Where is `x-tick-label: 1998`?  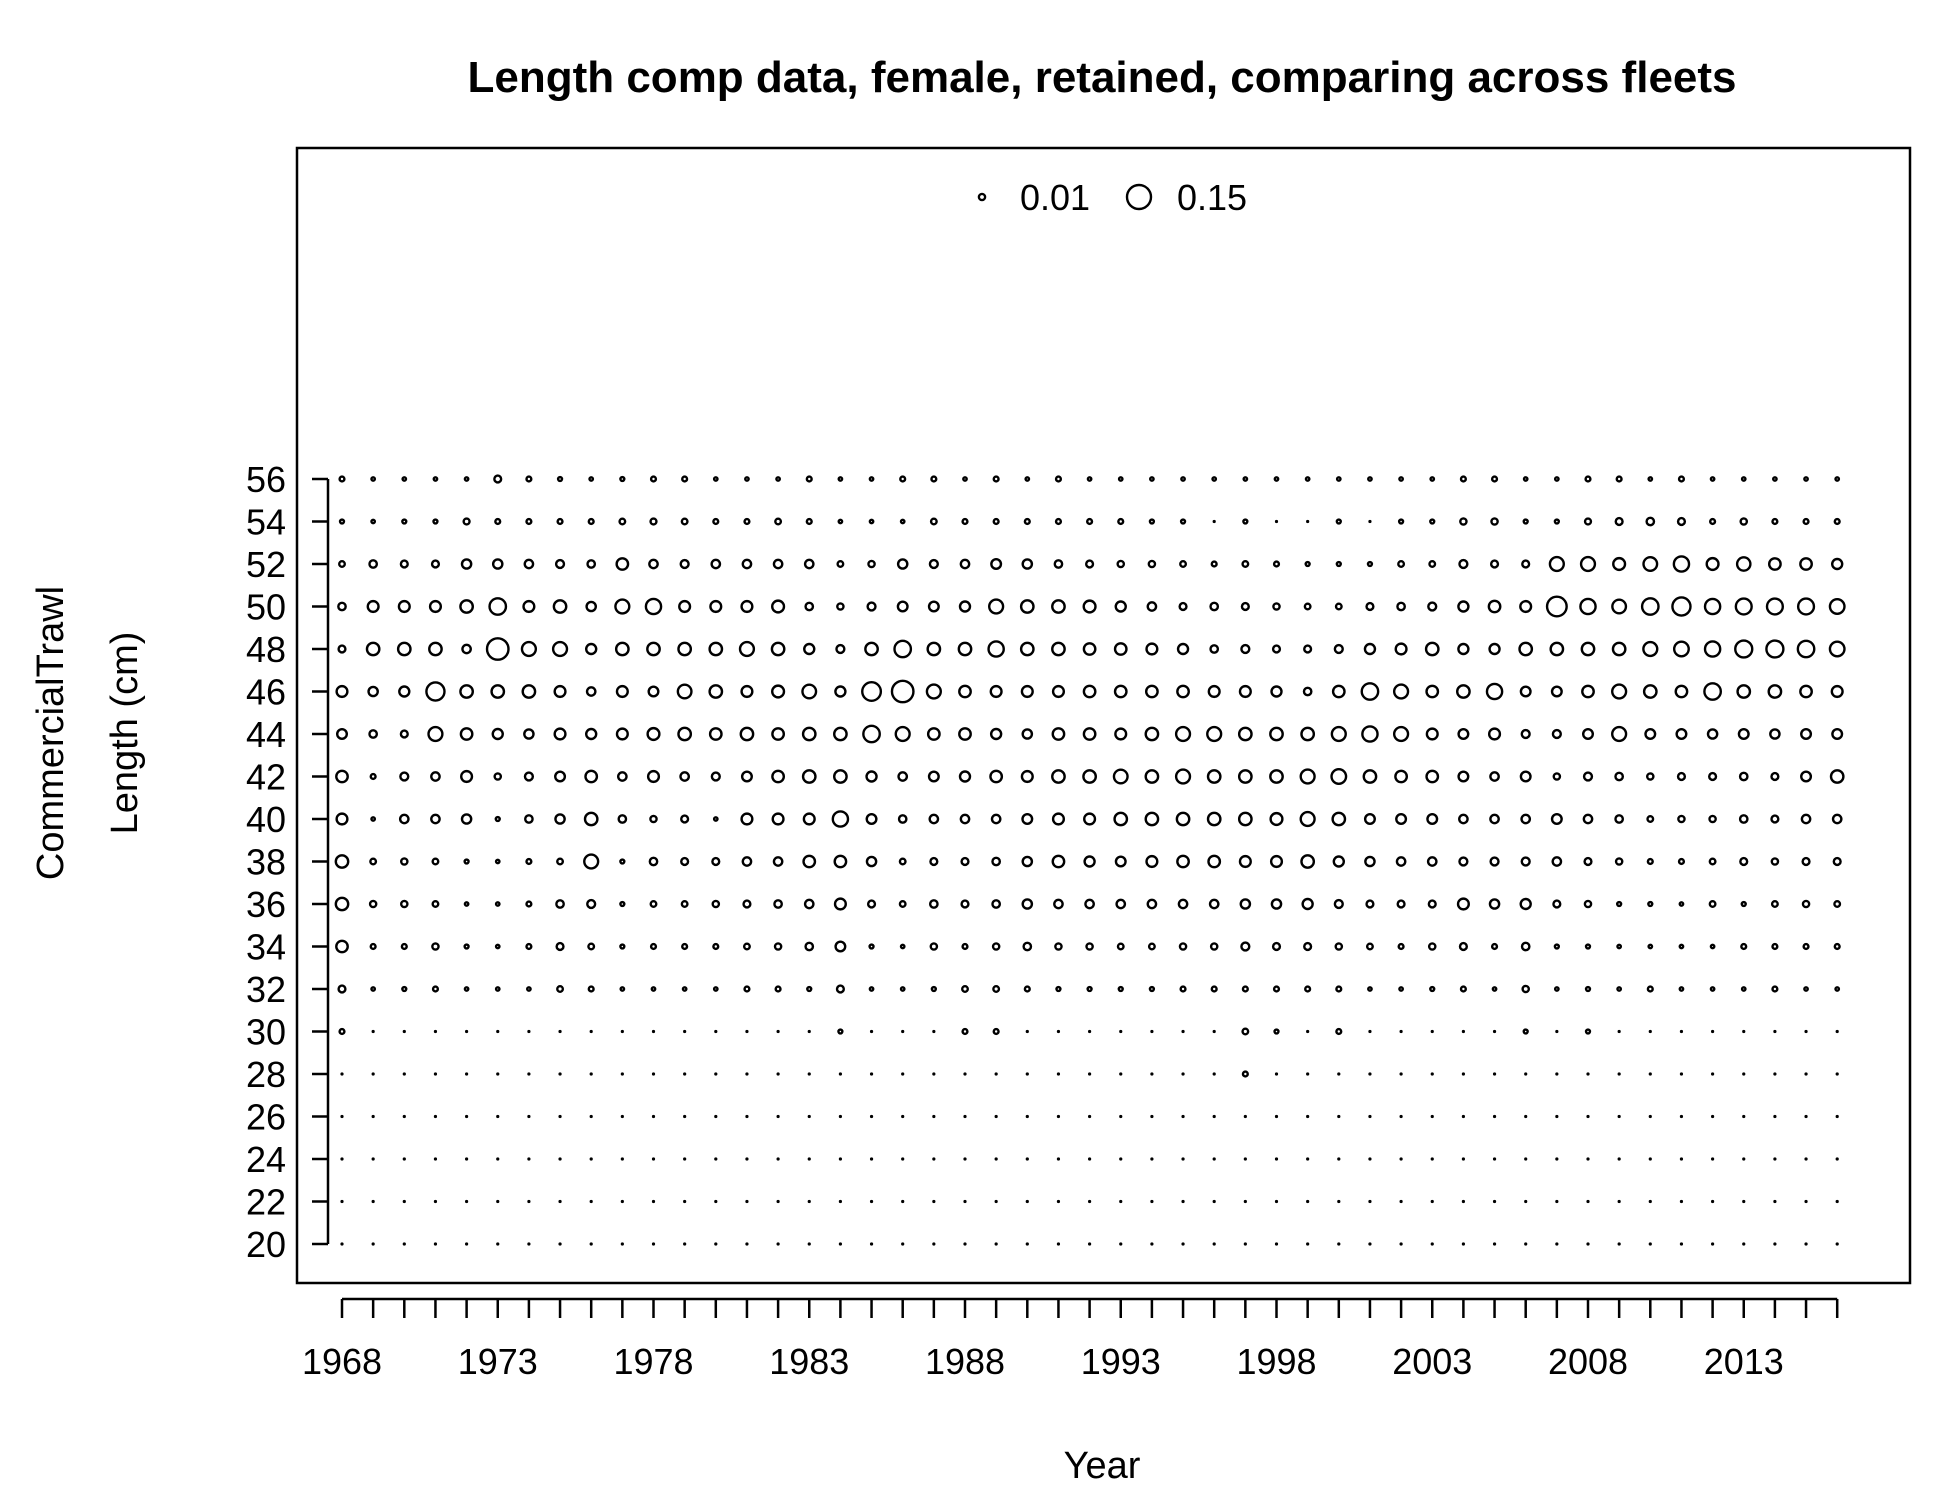
x-tick-label: 1998 is located at coordinates (1276, 1361).